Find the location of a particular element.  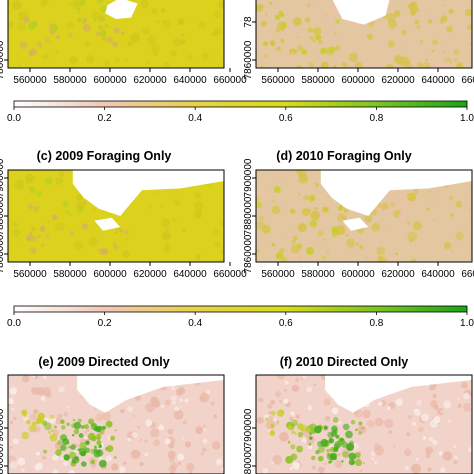

colorbar-tick-label: 0.6 is located at coordinates (286, 118).